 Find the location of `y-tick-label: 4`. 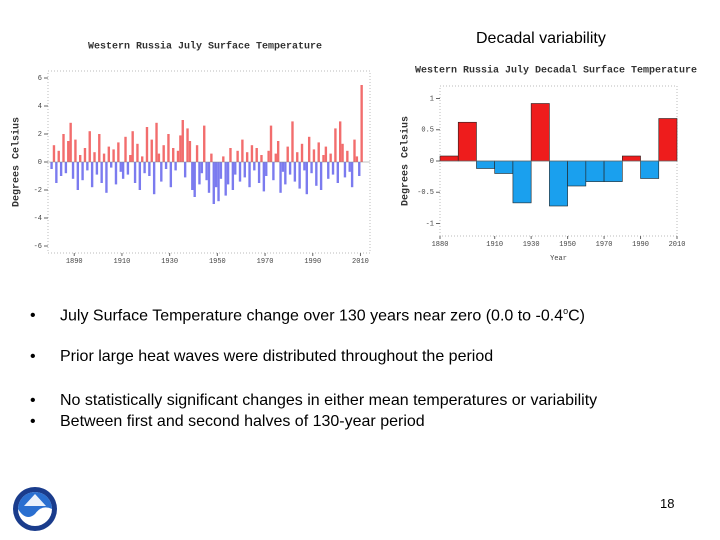

y-tick-label: 4 is located at coordinates (40, 107).